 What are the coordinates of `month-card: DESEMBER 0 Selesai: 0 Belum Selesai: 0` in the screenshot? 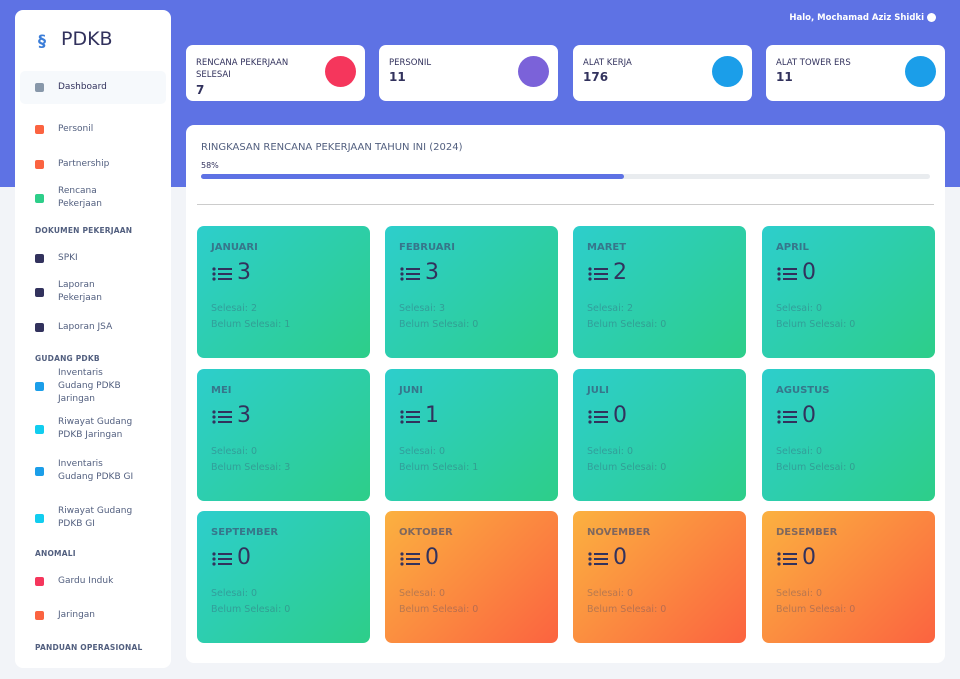 It's located at (848, 577).